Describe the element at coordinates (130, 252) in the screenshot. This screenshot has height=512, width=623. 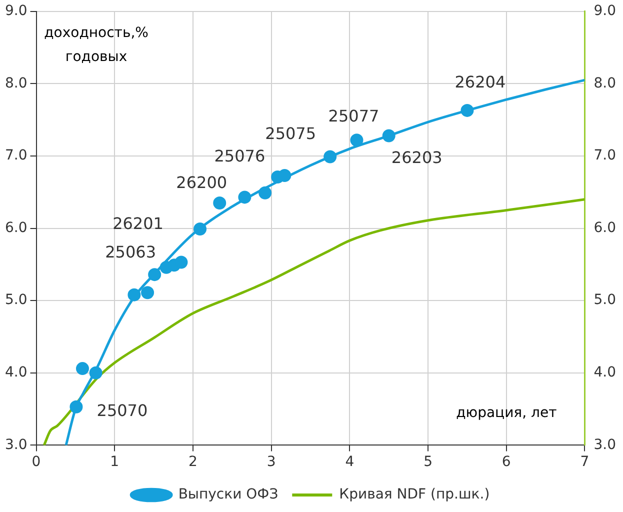
I see `annotation: 25063` at that location.